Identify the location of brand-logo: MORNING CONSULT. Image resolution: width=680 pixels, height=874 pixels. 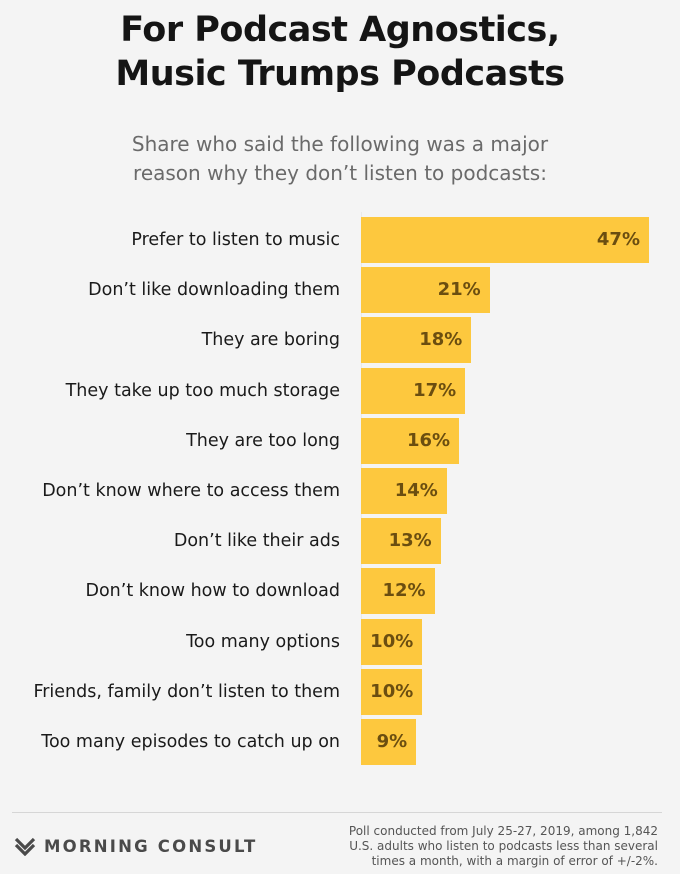
(135, 846).